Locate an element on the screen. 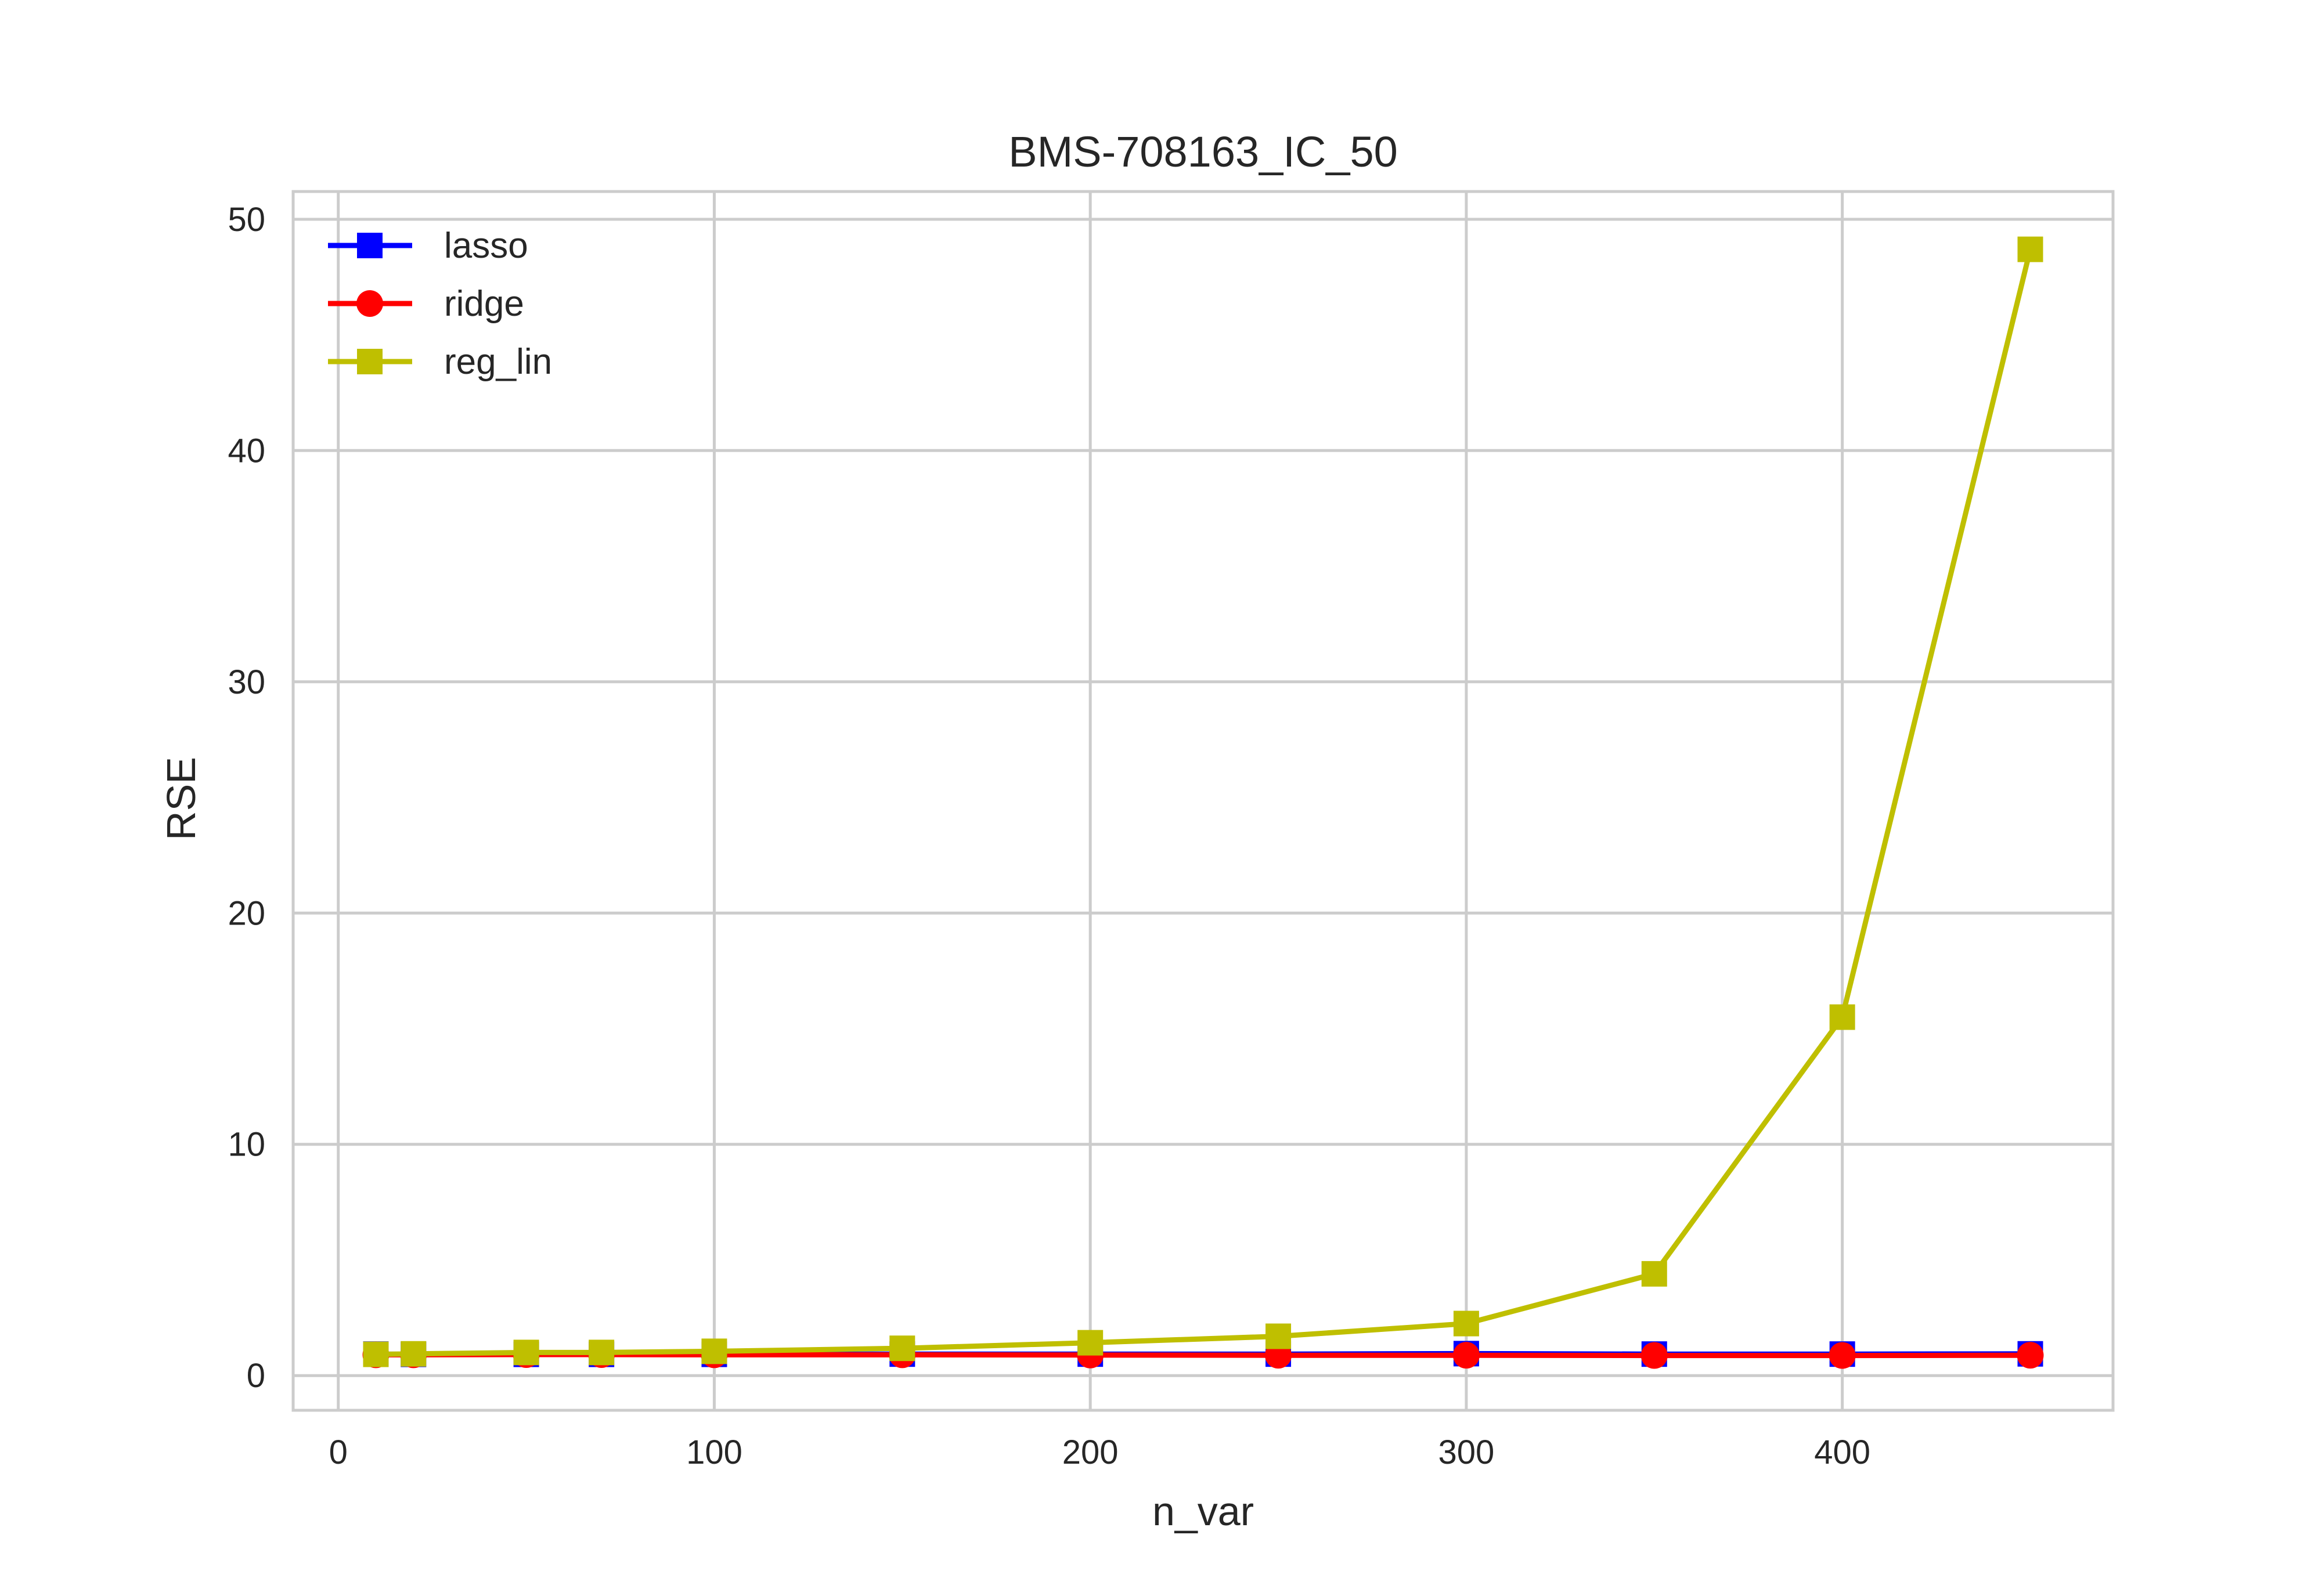 This screenshot has width=2322, height=1596. legend-item-reg-lin: reg_lin is located at coordinates (440, 362).